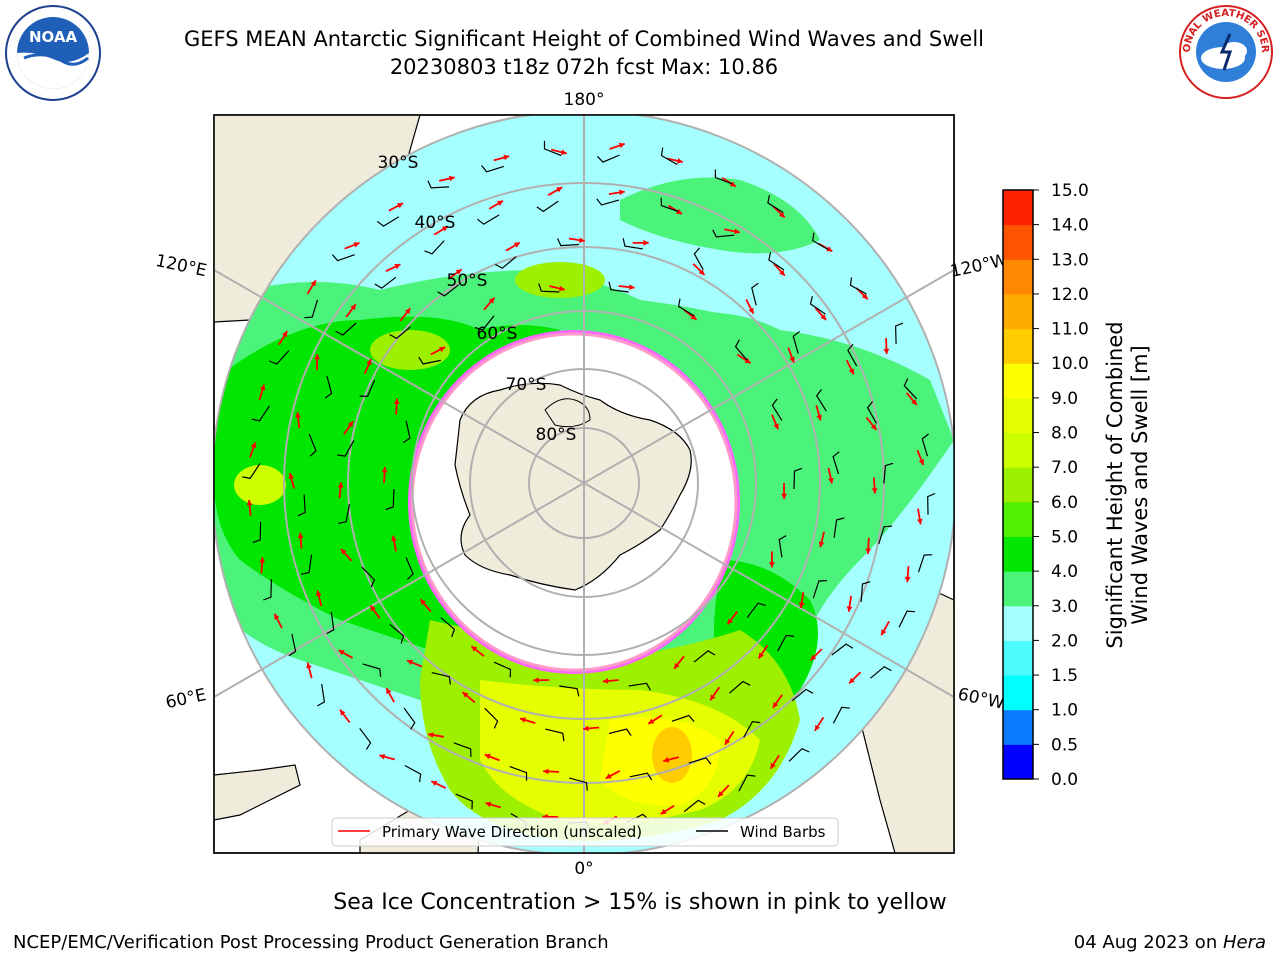  What do you see at coordinates (1070, 226) in the screenshot?
I see `colorbar-tick-label: 14.0` at bounding box center [1070, 226].